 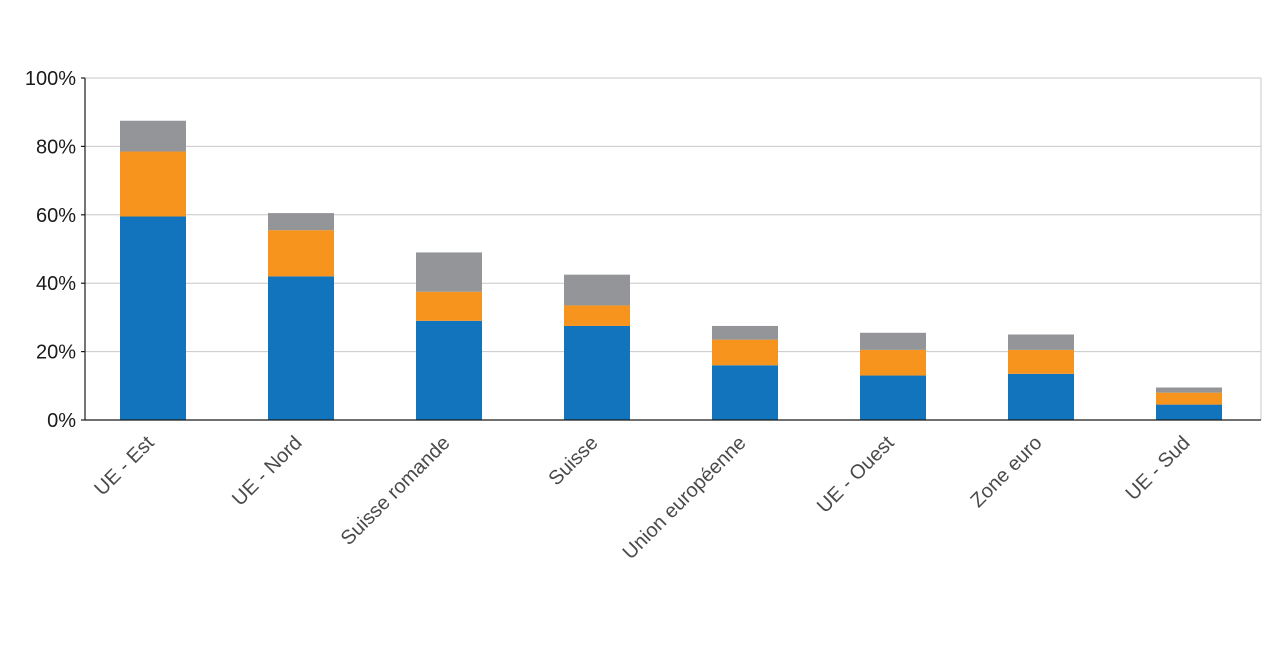 What do you see at coordinates (856, 475) in the screenshot?
I see `x-tick-label: UE - Ouest` at bounding box center [856, 475].